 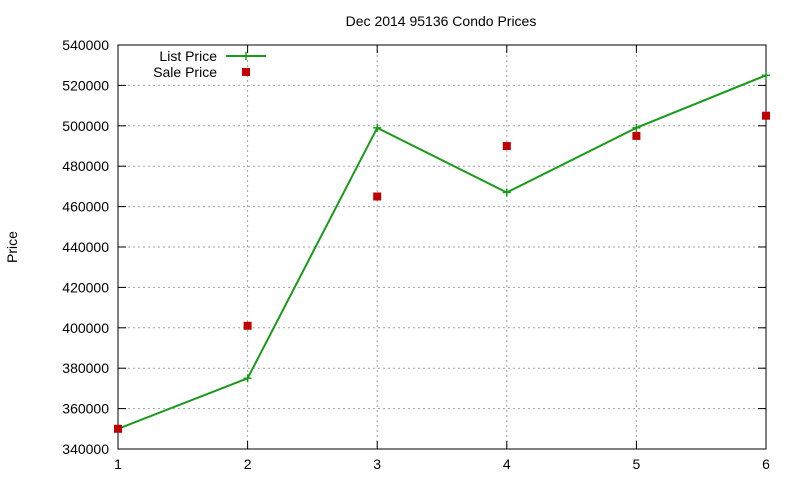 What do you see at coordinates (85, 45) in the screenshot?
I see `y-tick-label: 540000` at bounding box center [85, 45].